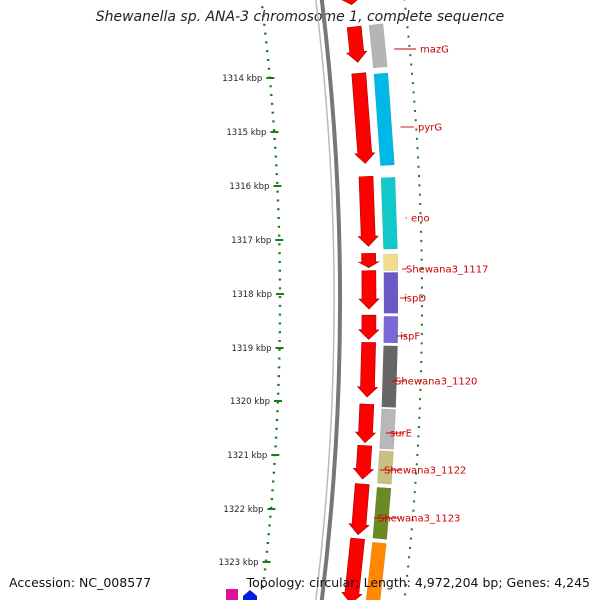 Image resolution: width=600 pixels, height=600 pixels. I want to click on gene-label-Shewana3_1120: Shewana3_1120, so click(436, 382).